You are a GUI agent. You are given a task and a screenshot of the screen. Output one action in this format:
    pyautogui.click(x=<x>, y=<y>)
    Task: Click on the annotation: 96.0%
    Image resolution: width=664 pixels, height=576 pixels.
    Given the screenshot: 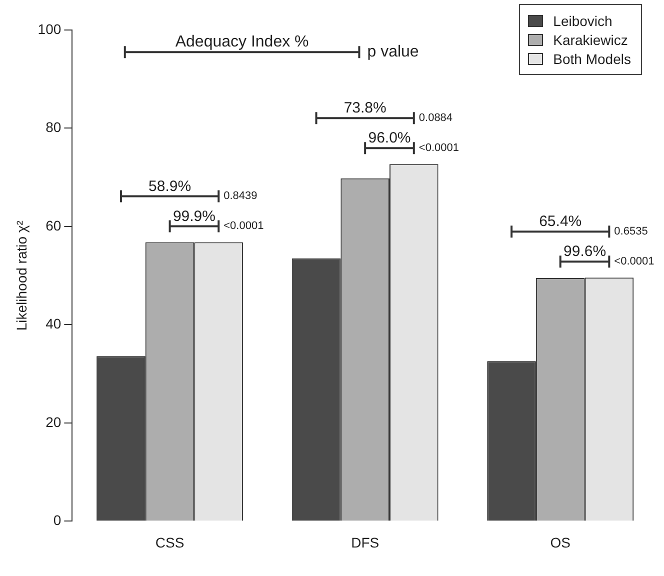 What is the action you would take?
    pyautogui.click(x=389, y=138)
    